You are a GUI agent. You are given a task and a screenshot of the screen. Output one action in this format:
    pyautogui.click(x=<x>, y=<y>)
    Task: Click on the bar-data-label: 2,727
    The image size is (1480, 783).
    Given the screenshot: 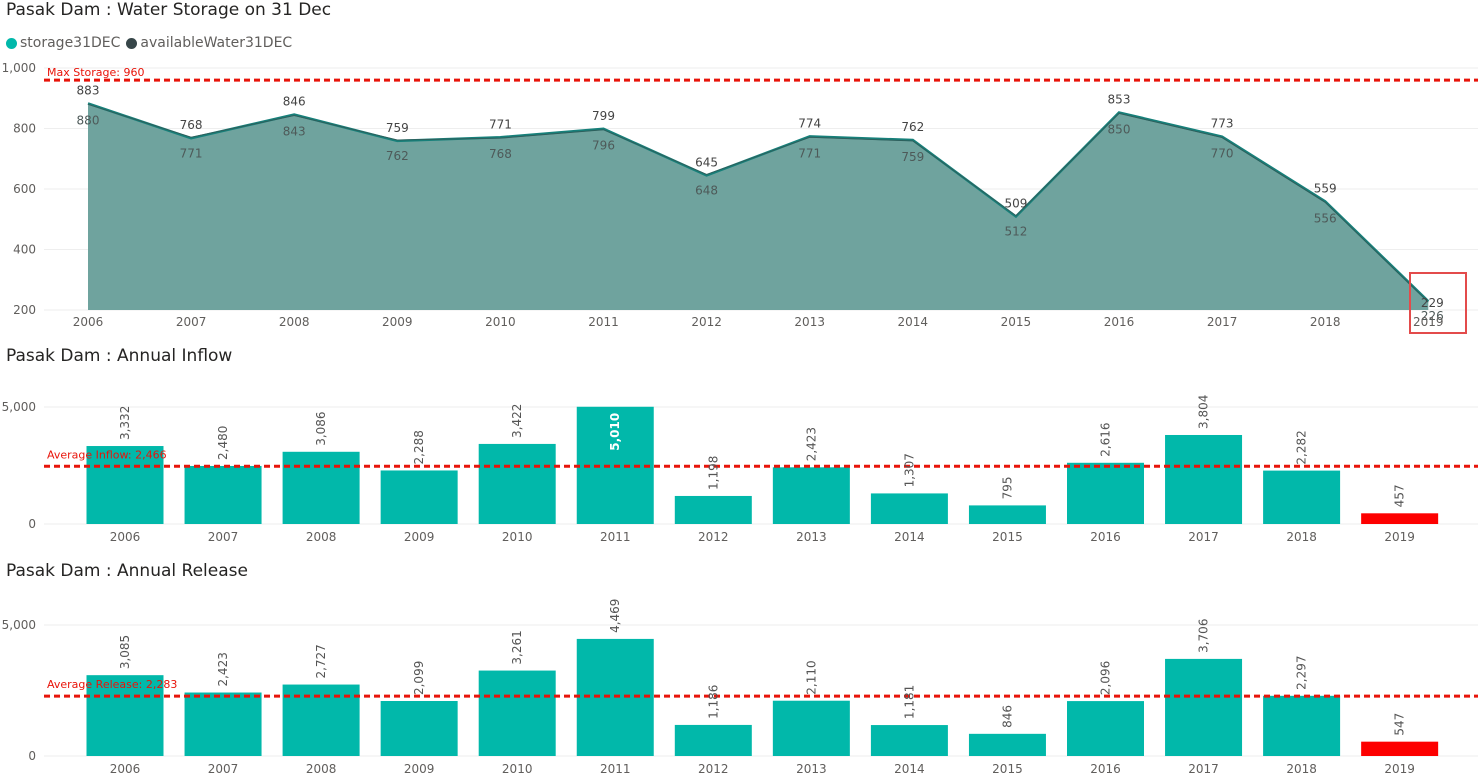 What is the action you would take?
    pyautogui.click(x=321, y=661)
    